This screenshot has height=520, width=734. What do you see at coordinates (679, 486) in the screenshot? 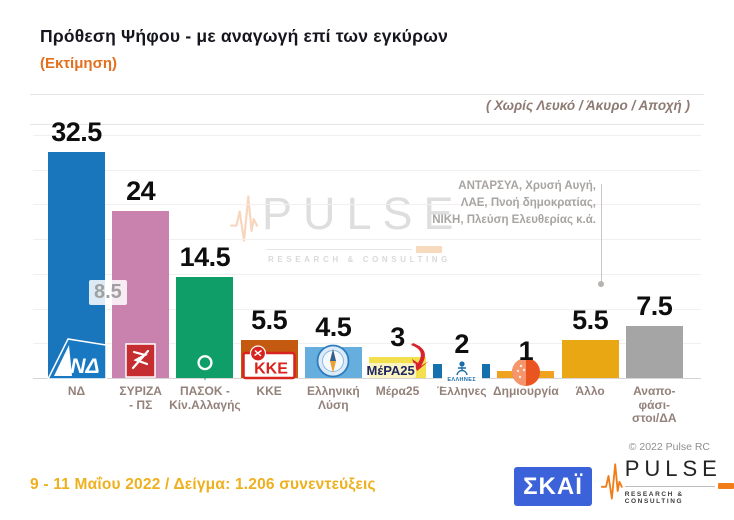
I see `pulse-logo-underline` at bounding box center [679, 486].